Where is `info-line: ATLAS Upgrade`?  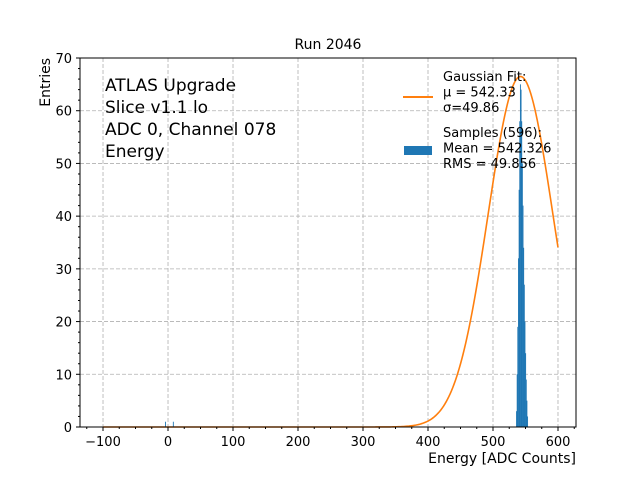 info-line: ATLAS Upgrade is located at coordinates (170, 86).